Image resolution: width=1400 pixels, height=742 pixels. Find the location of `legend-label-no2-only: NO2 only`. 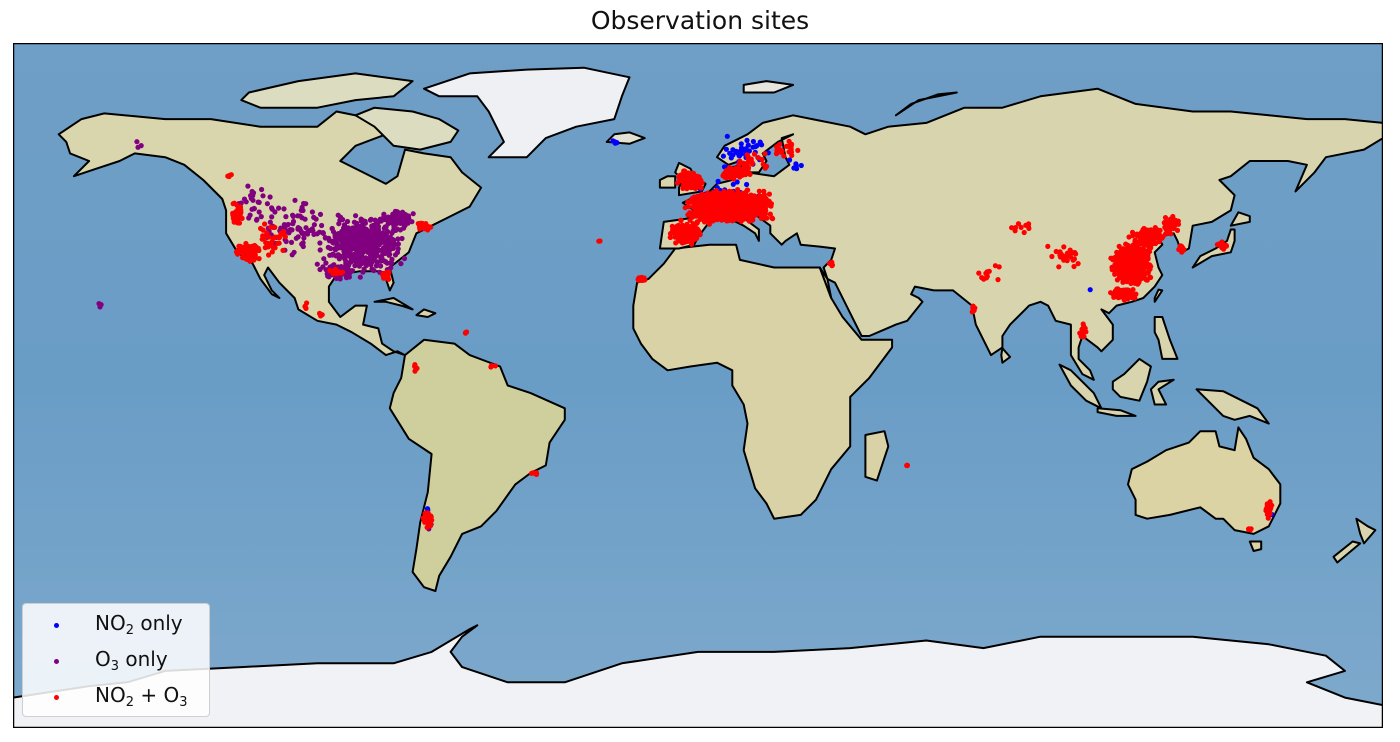

legend-label-no2-only: NO2 only is located at coordinates (139, 624).